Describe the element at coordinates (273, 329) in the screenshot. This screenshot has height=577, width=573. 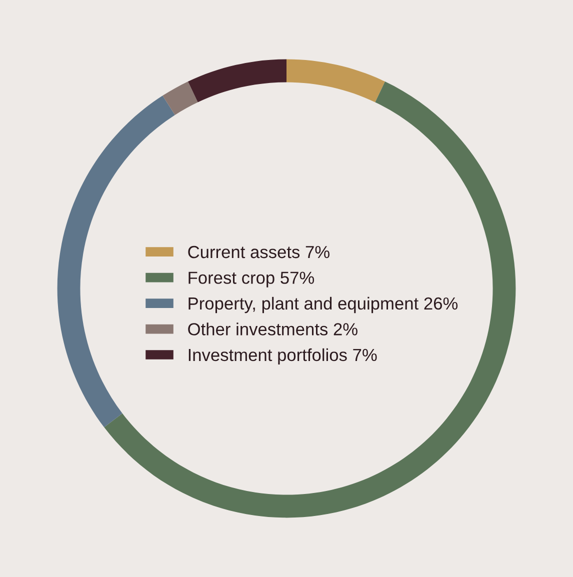
I see `legend-label: Other investments 2%` at that location.